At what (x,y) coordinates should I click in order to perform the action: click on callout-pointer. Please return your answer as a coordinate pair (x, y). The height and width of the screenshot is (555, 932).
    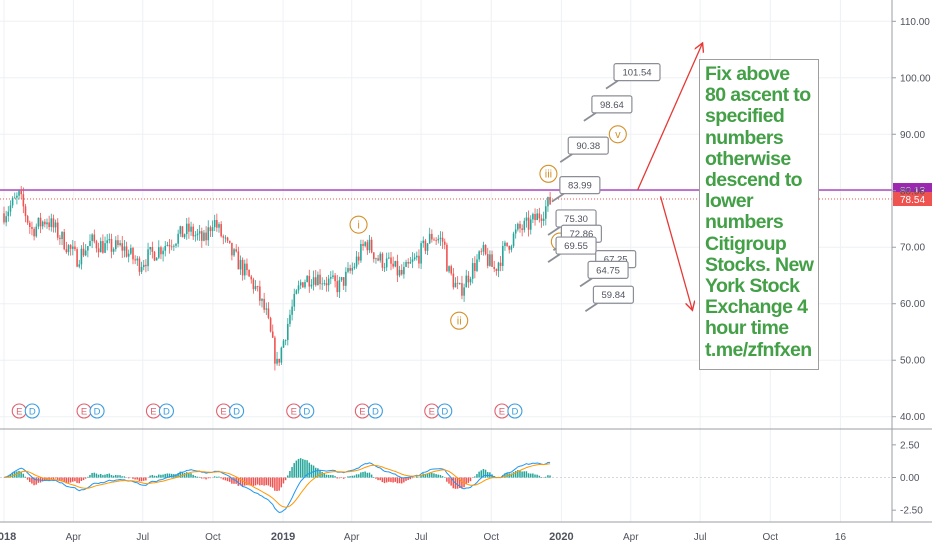
    Looking at the image, I should click on (558, 198).